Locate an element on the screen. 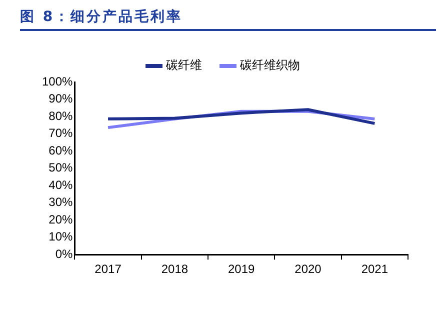  y-tick-label: 40% is located at coordinates (61, 185).